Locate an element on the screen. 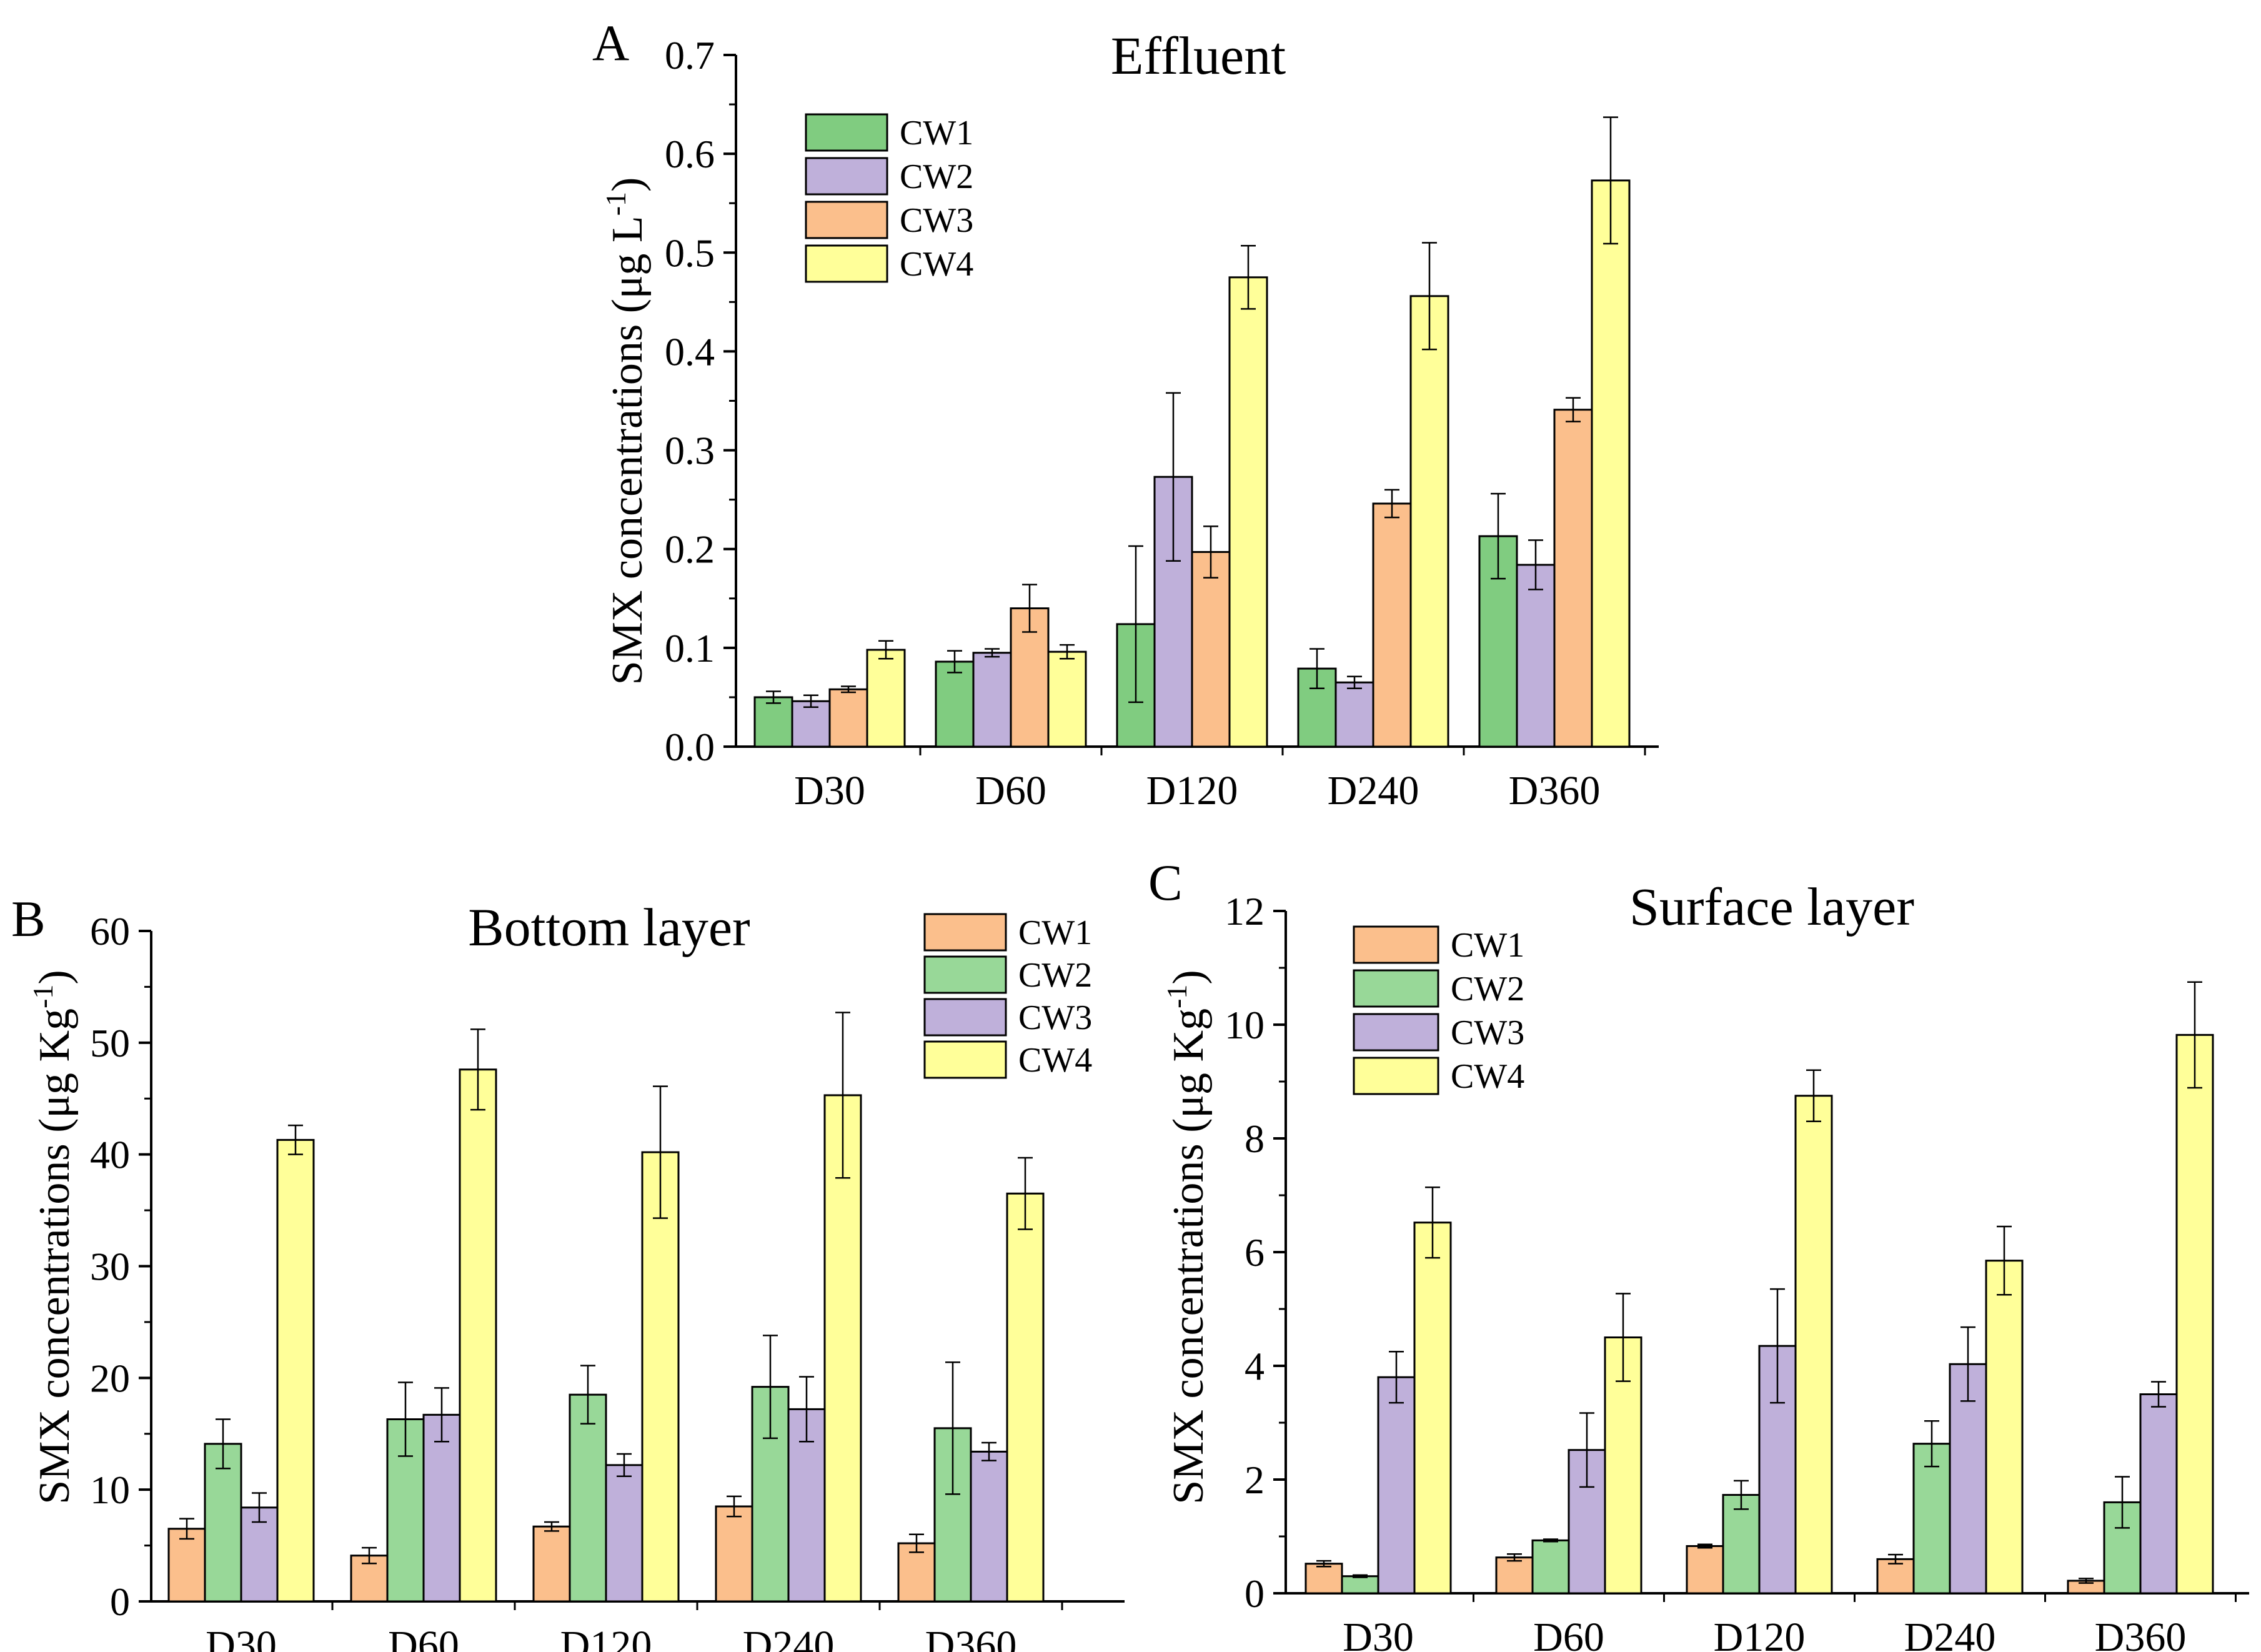 The height and width of the screenshot is (1652, 2261). bar-cw2-d360 is located at coordinates (1536, 656).